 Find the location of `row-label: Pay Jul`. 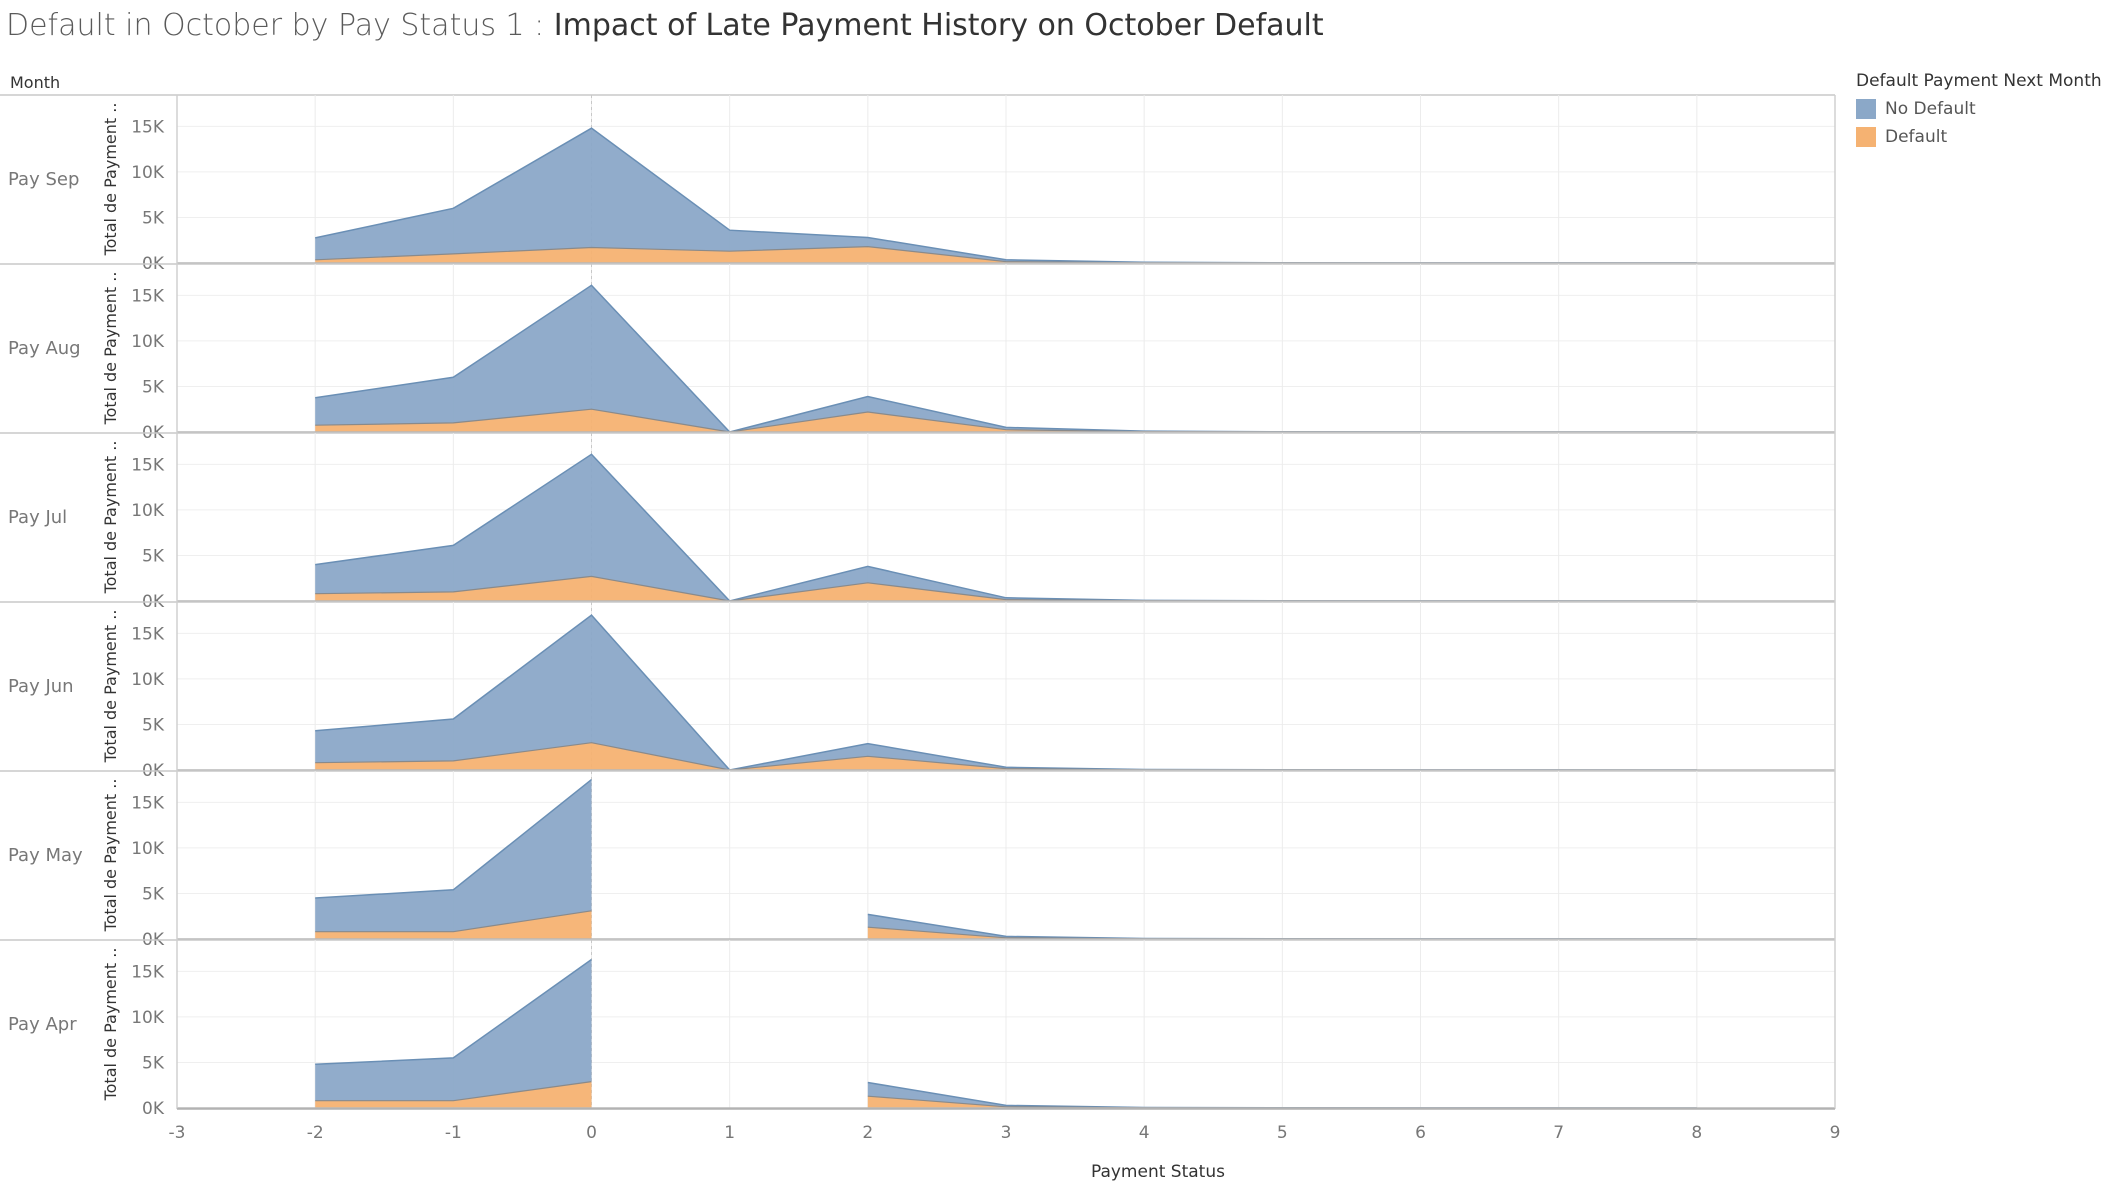

row-label: Pay Jul is located at coordinates (37, 517).